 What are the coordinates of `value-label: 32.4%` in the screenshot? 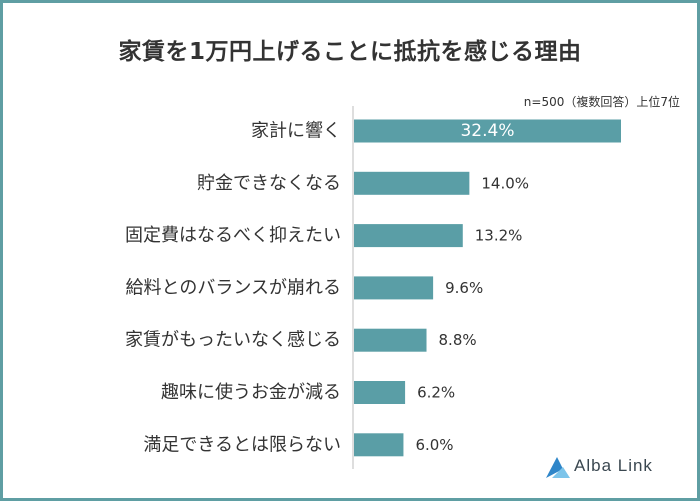 It's located at (487, 131).